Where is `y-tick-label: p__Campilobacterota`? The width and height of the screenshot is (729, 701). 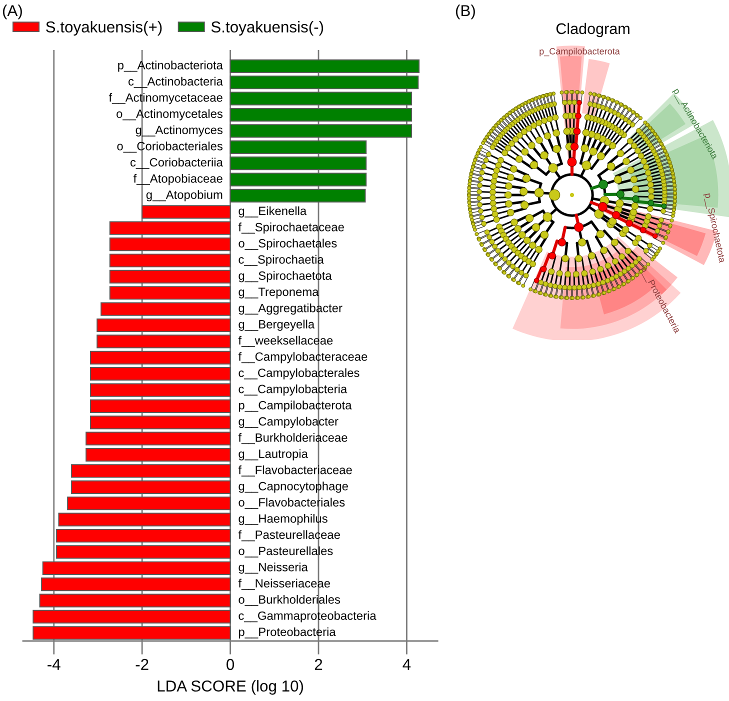 y-tick-label: p__Campilobacterota is located at coordinates (295, 406).